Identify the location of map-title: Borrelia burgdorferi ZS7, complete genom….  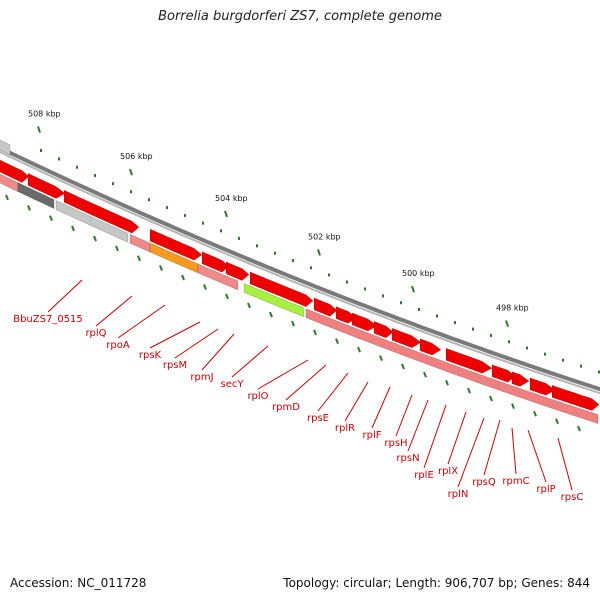
(300, 16).